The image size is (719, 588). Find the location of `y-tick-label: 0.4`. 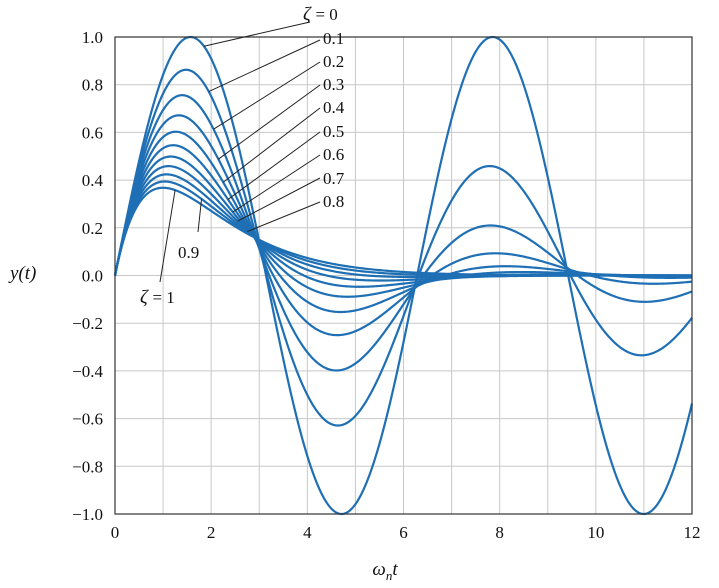

y-tick-label: 0.4 is located at coordinates (93, 180).